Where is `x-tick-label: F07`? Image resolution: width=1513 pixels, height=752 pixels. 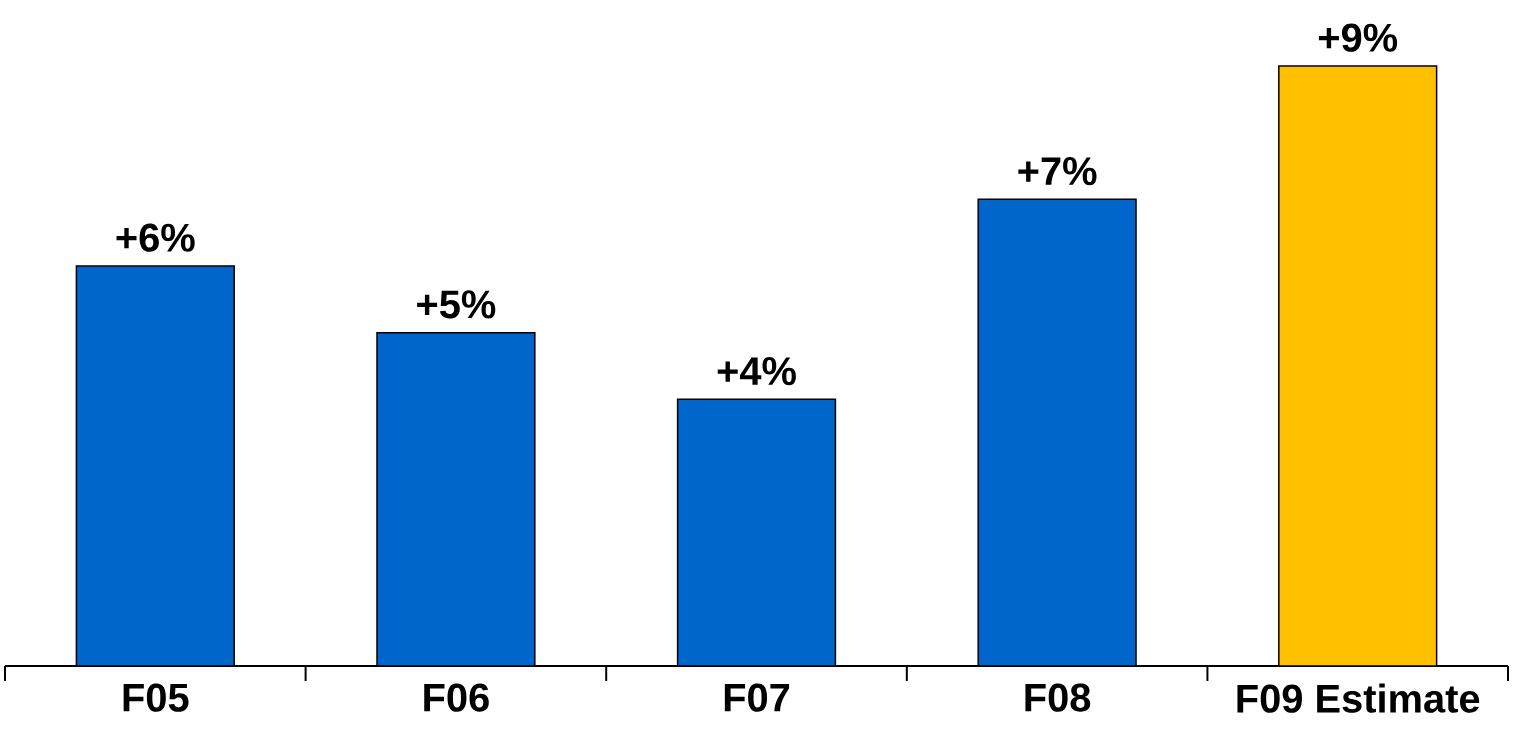
x-tick-label: F07 is located at coordinates (757, 697).